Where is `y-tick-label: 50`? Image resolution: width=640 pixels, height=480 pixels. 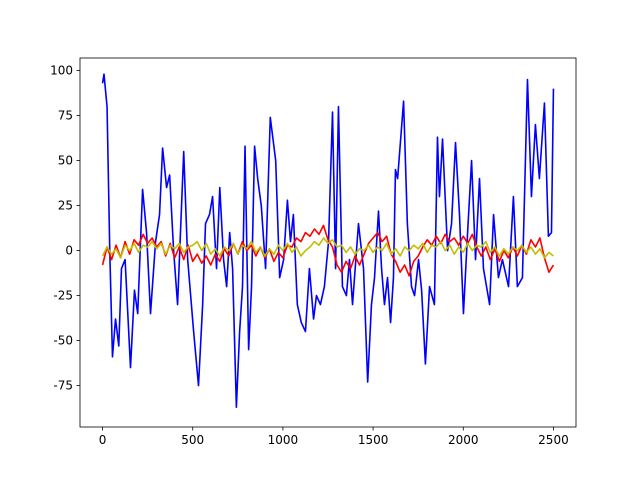
y-tick-label: 50 is located at coordinates (65, 161).